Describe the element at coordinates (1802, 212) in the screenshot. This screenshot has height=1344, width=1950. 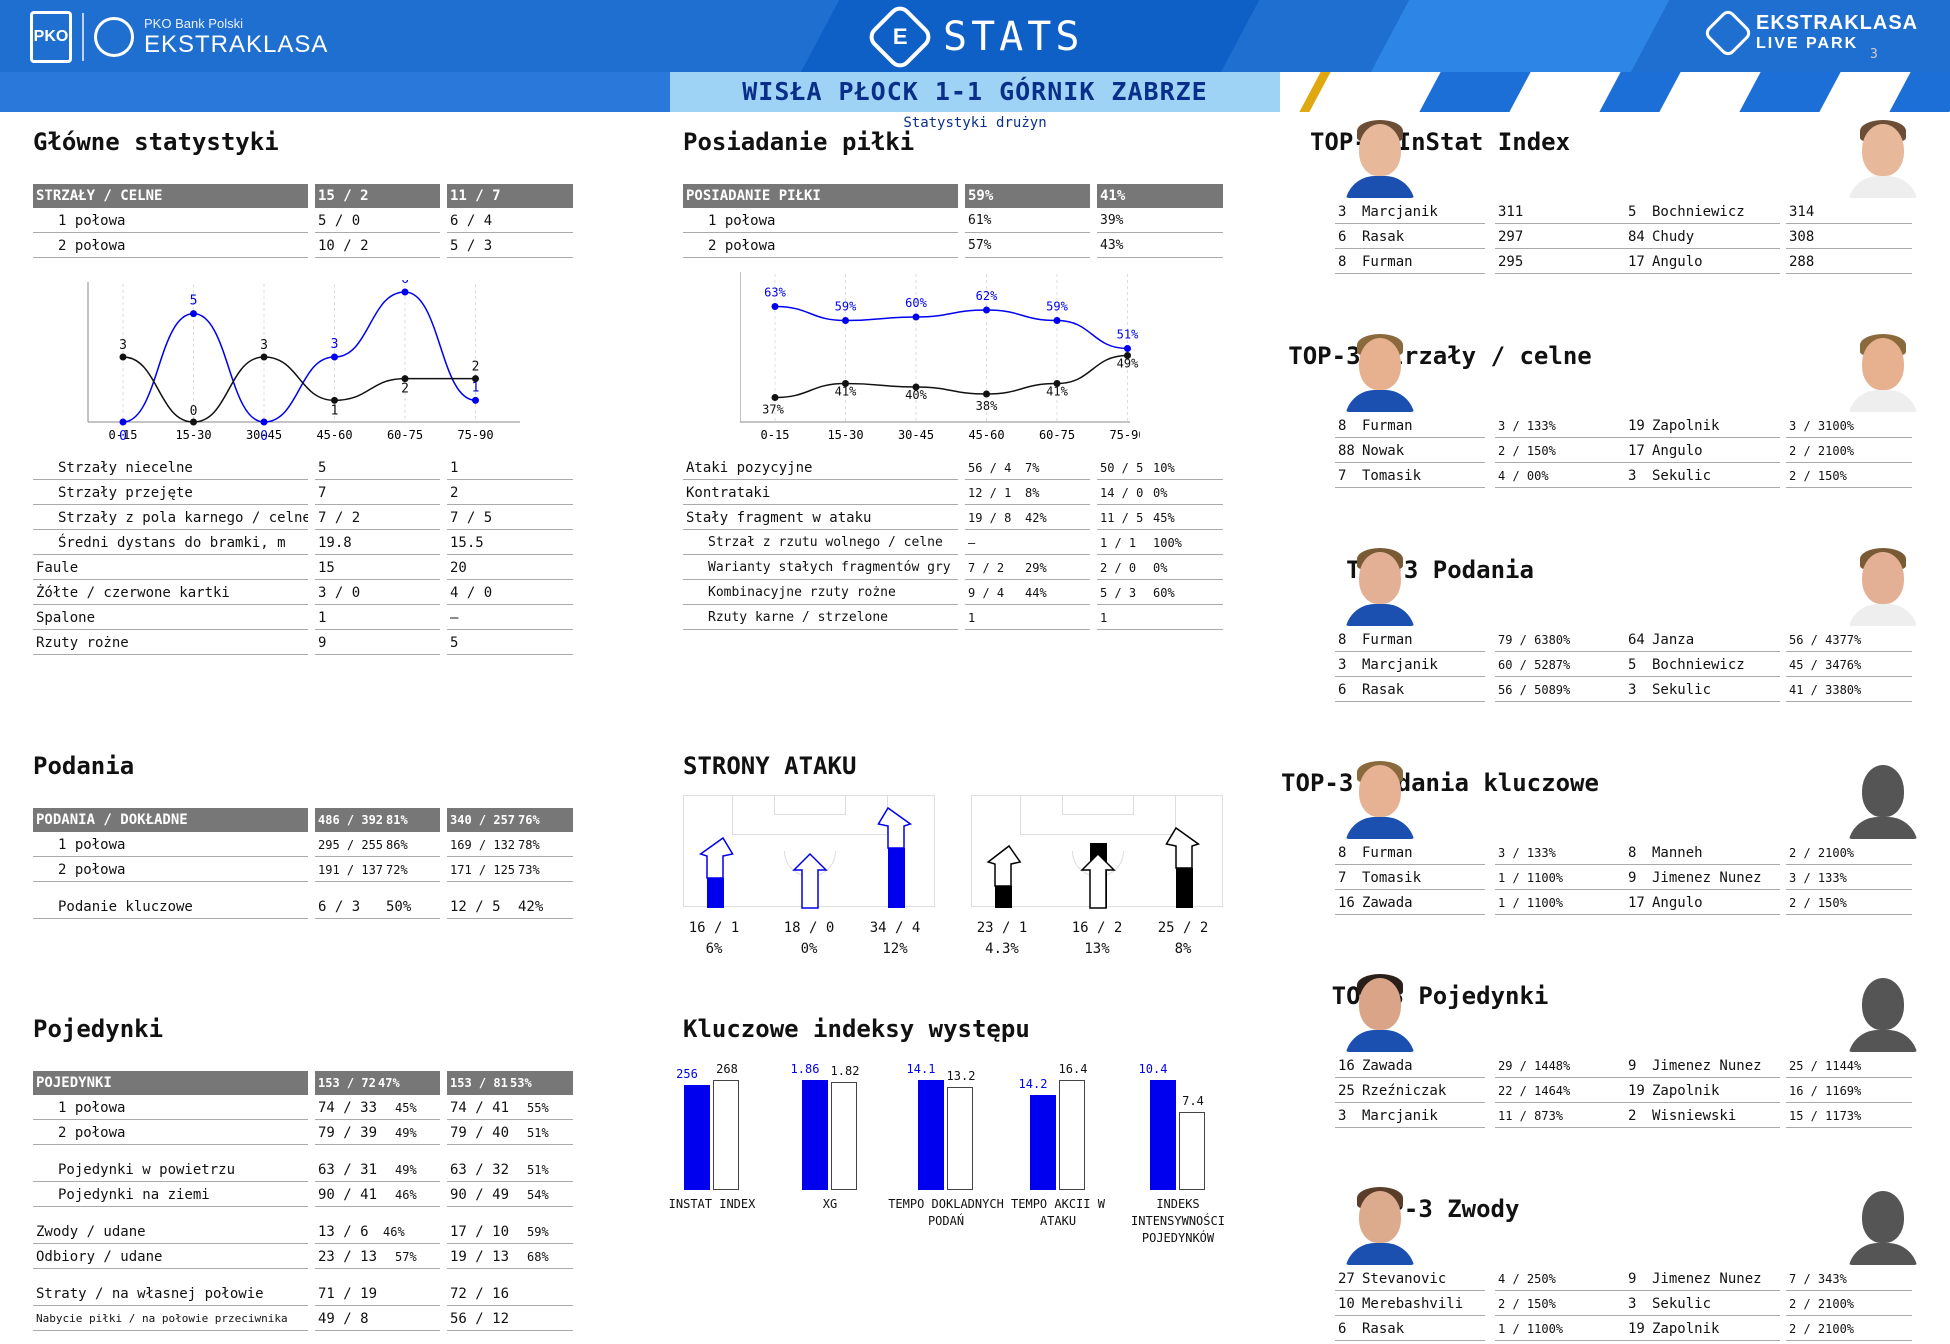
I see `value: 314` at that location.